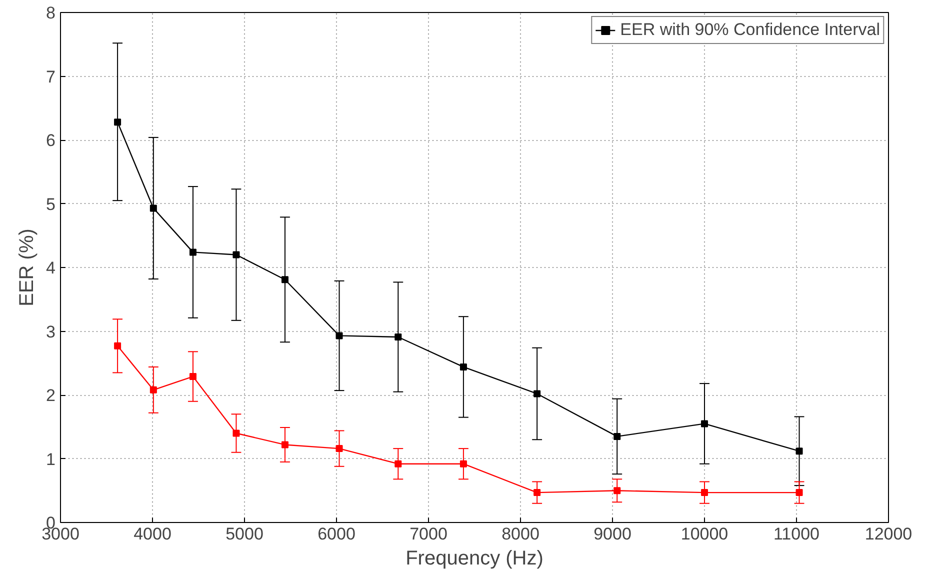 The image size is (933, 572). I want to click on y-tick-label: 8, so click(51, 13).